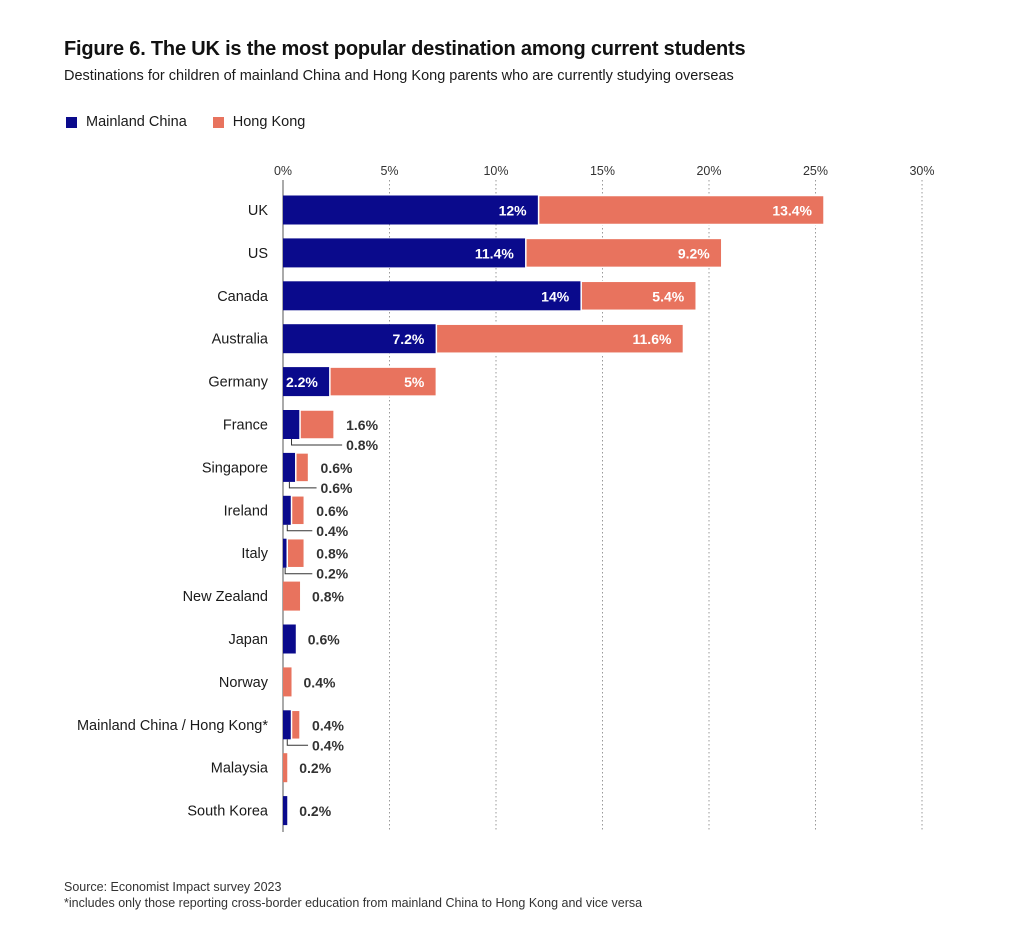  Describe the element at coordinates (243, 297) in the screenshot. I see `category-label: Canada` at that location.